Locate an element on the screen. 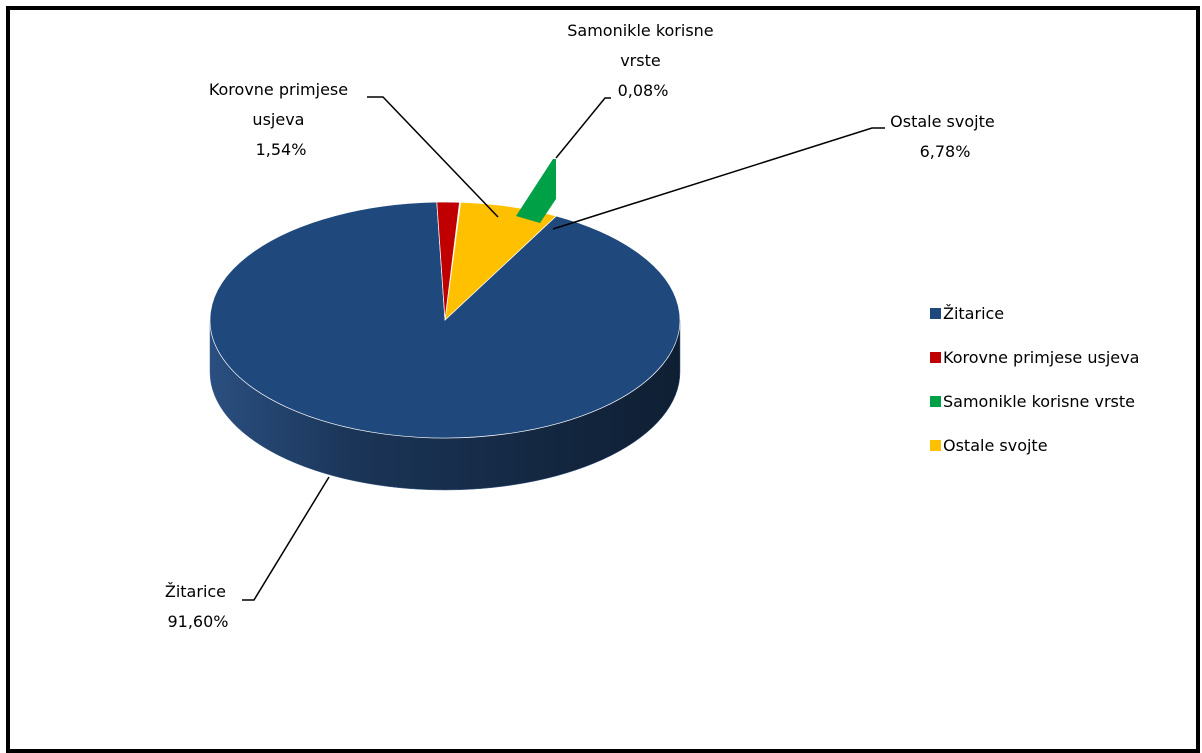 This screenshot has height=753, width=1202. legend-item-korovne: Korovne primjese usjeva is located at coordinates (1034, 357).